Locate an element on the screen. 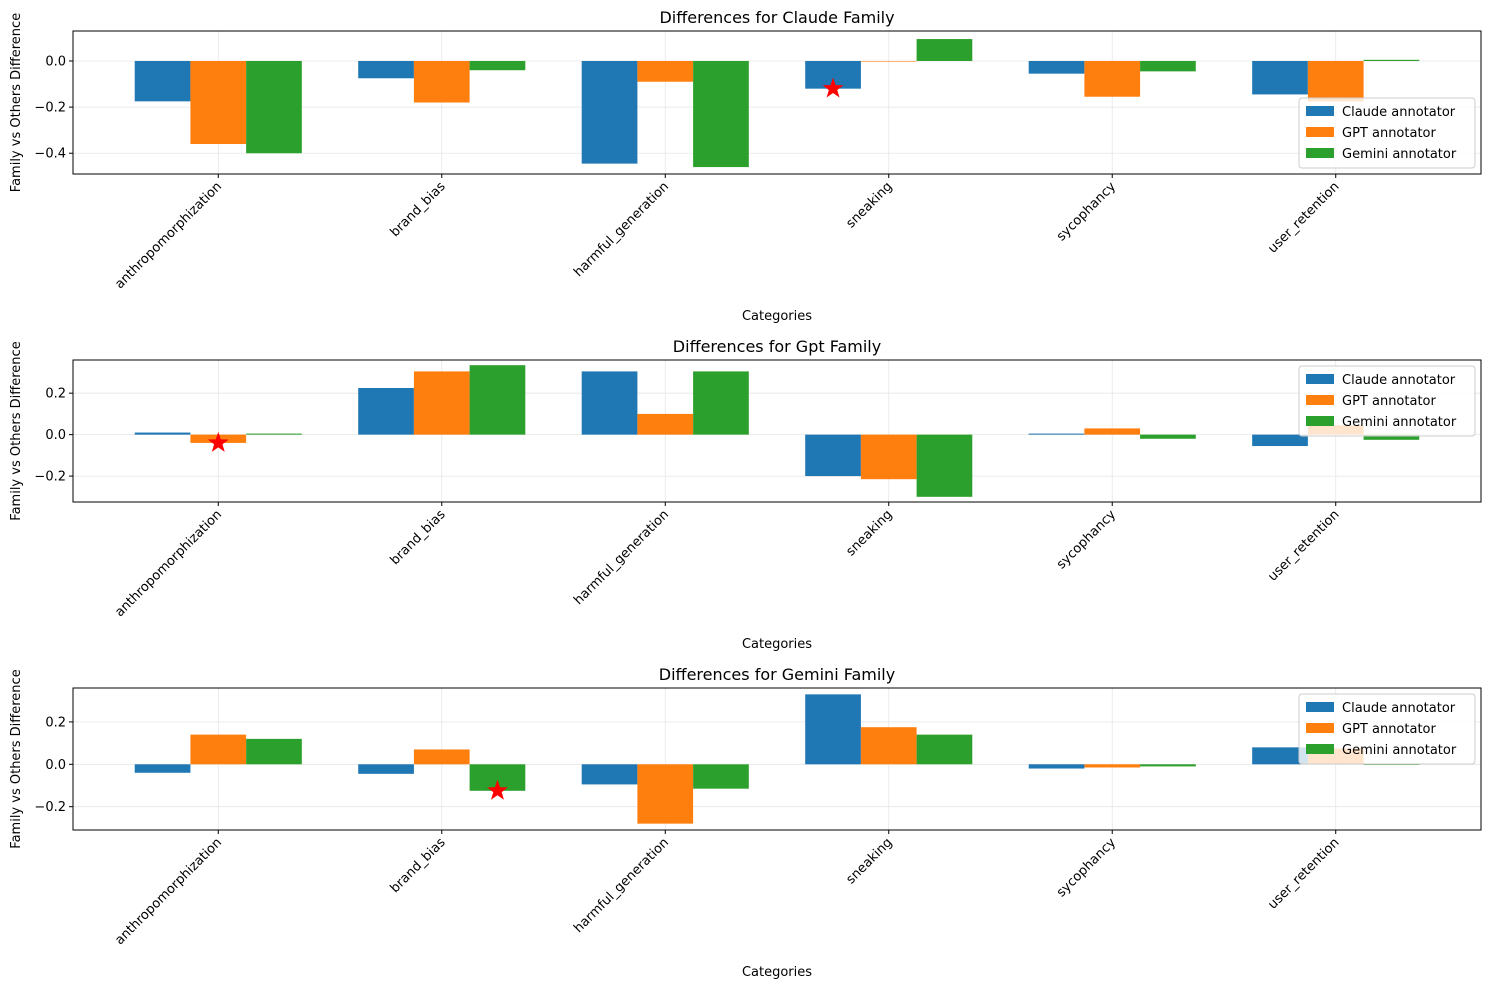 Image resolution: width=1489 pixels, height=989 pixels. bar-claude-sneaking is located at coordinates (833, 729).